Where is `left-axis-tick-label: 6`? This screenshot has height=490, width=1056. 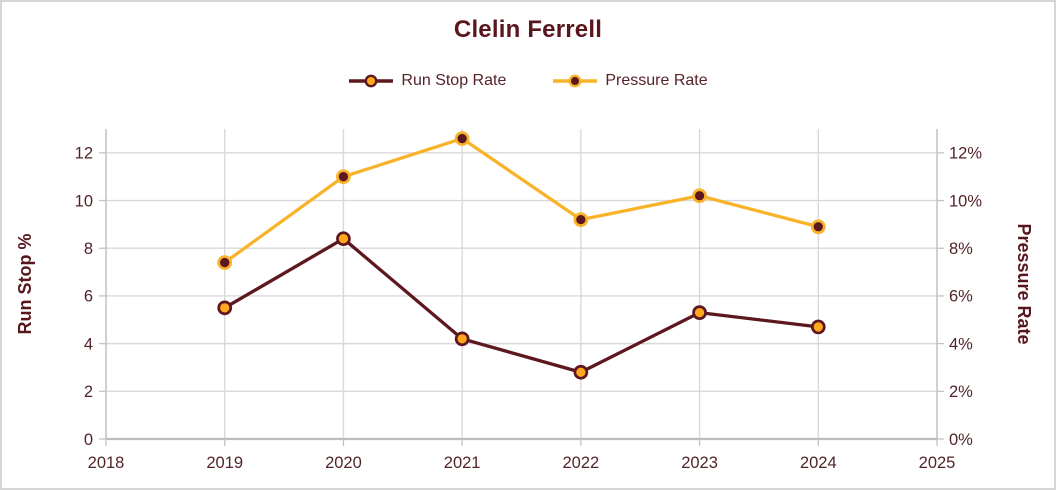 left-axis-tick-label: 6 is located at coordinates (88, 297).